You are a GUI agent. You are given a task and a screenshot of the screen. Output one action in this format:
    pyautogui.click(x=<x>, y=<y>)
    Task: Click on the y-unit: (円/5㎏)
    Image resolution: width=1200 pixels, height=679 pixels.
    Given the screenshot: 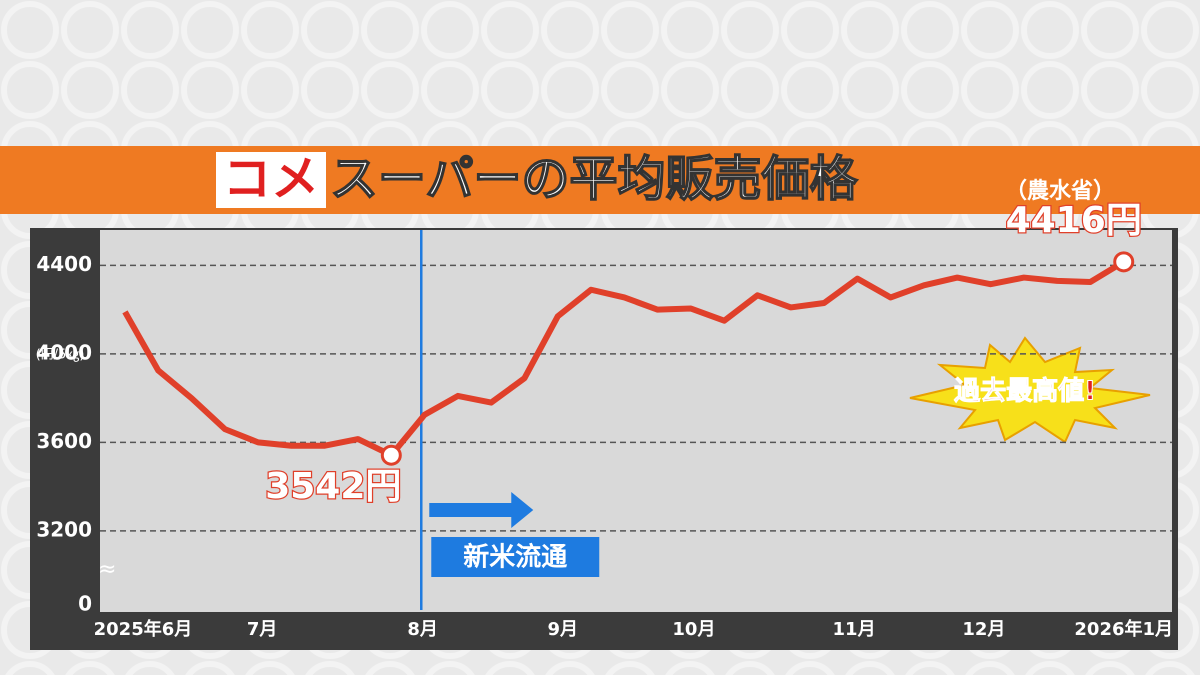 What is the action you would take?
    pyautogui.click(x=60, y=355)
    